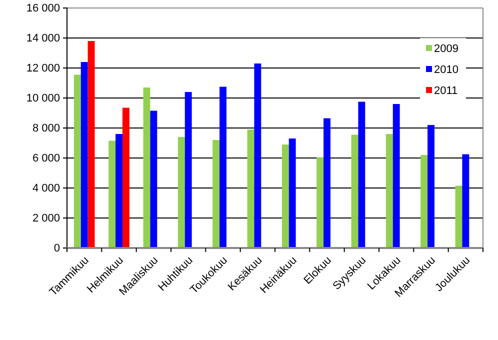 The width and height of the screenshot is (498, 340). I want to click on y-tick-label: 16 000, so click(43, 8).